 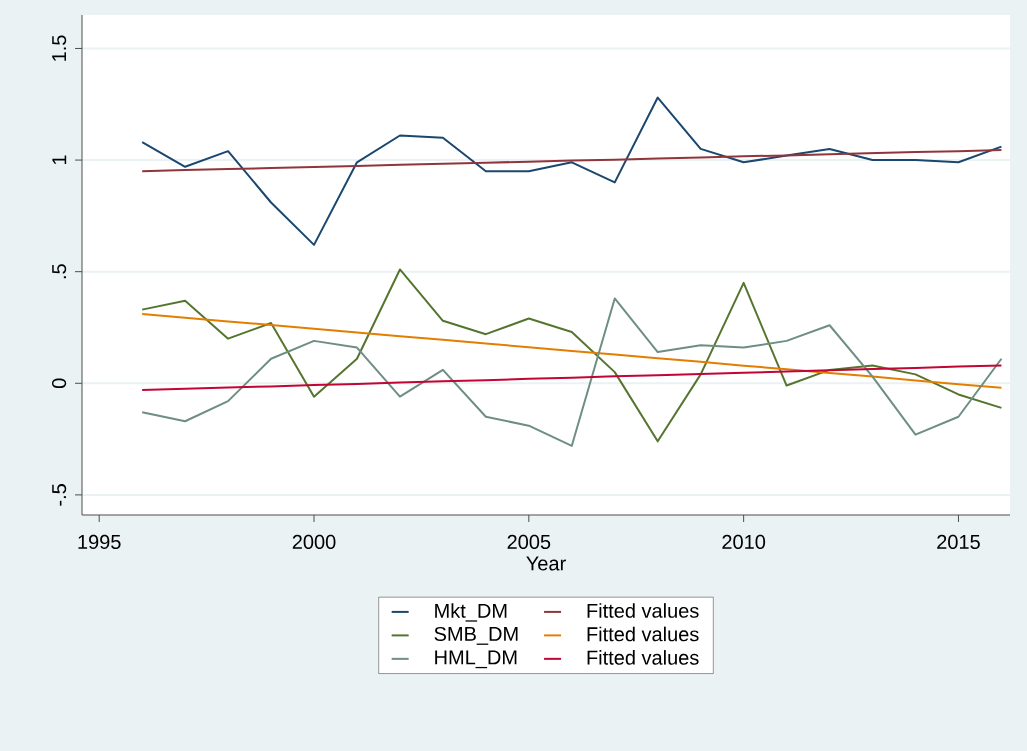 I want to click on legend-label: HML_DM, so click(x=476, y=659).